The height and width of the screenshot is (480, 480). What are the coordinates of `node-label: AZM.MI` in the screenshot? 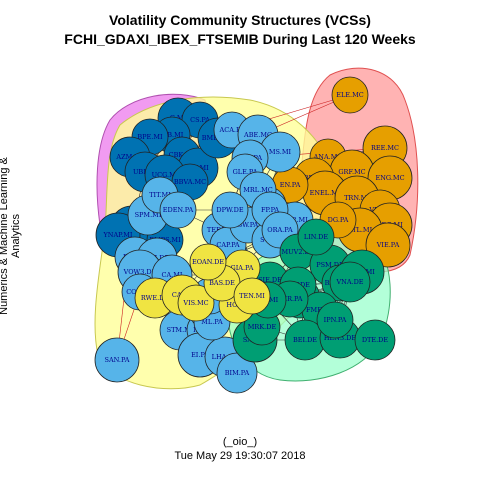 It's located at (129, 157).